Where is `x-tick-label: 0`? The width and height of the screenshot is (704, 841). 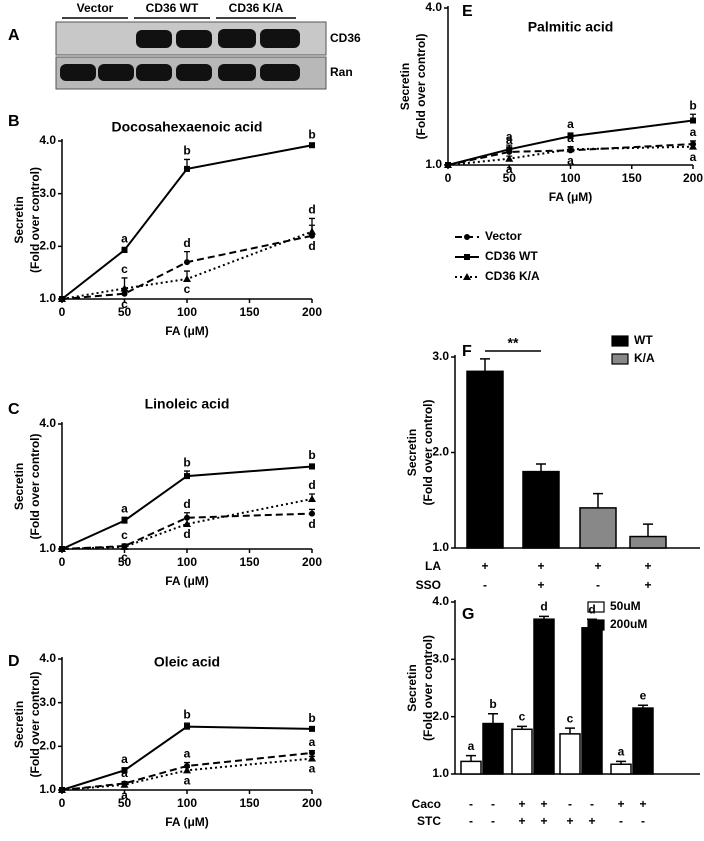 x-tick-label: 0 is located at coordinates (62, 803).